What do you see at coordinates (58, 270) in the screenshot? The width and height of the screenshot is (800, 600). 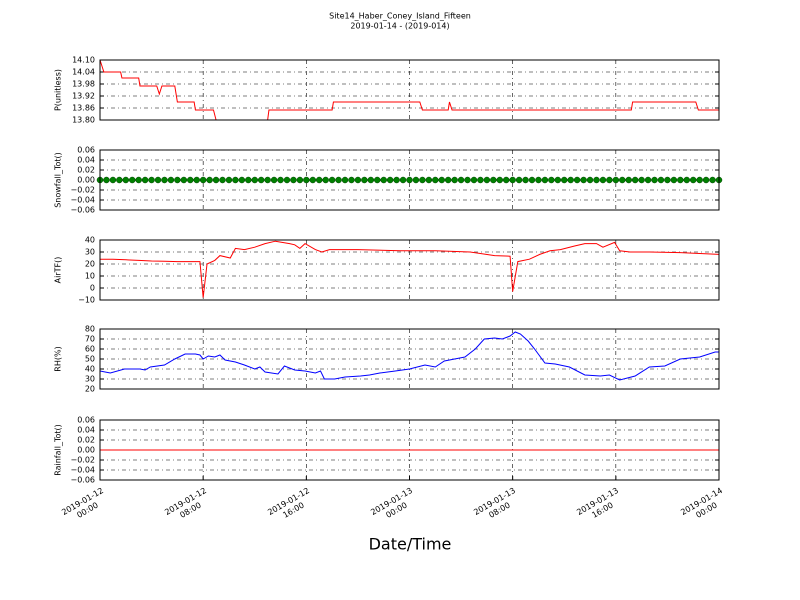 I see `y-axis-label: AirTF()` at bounding box center [58, 270].